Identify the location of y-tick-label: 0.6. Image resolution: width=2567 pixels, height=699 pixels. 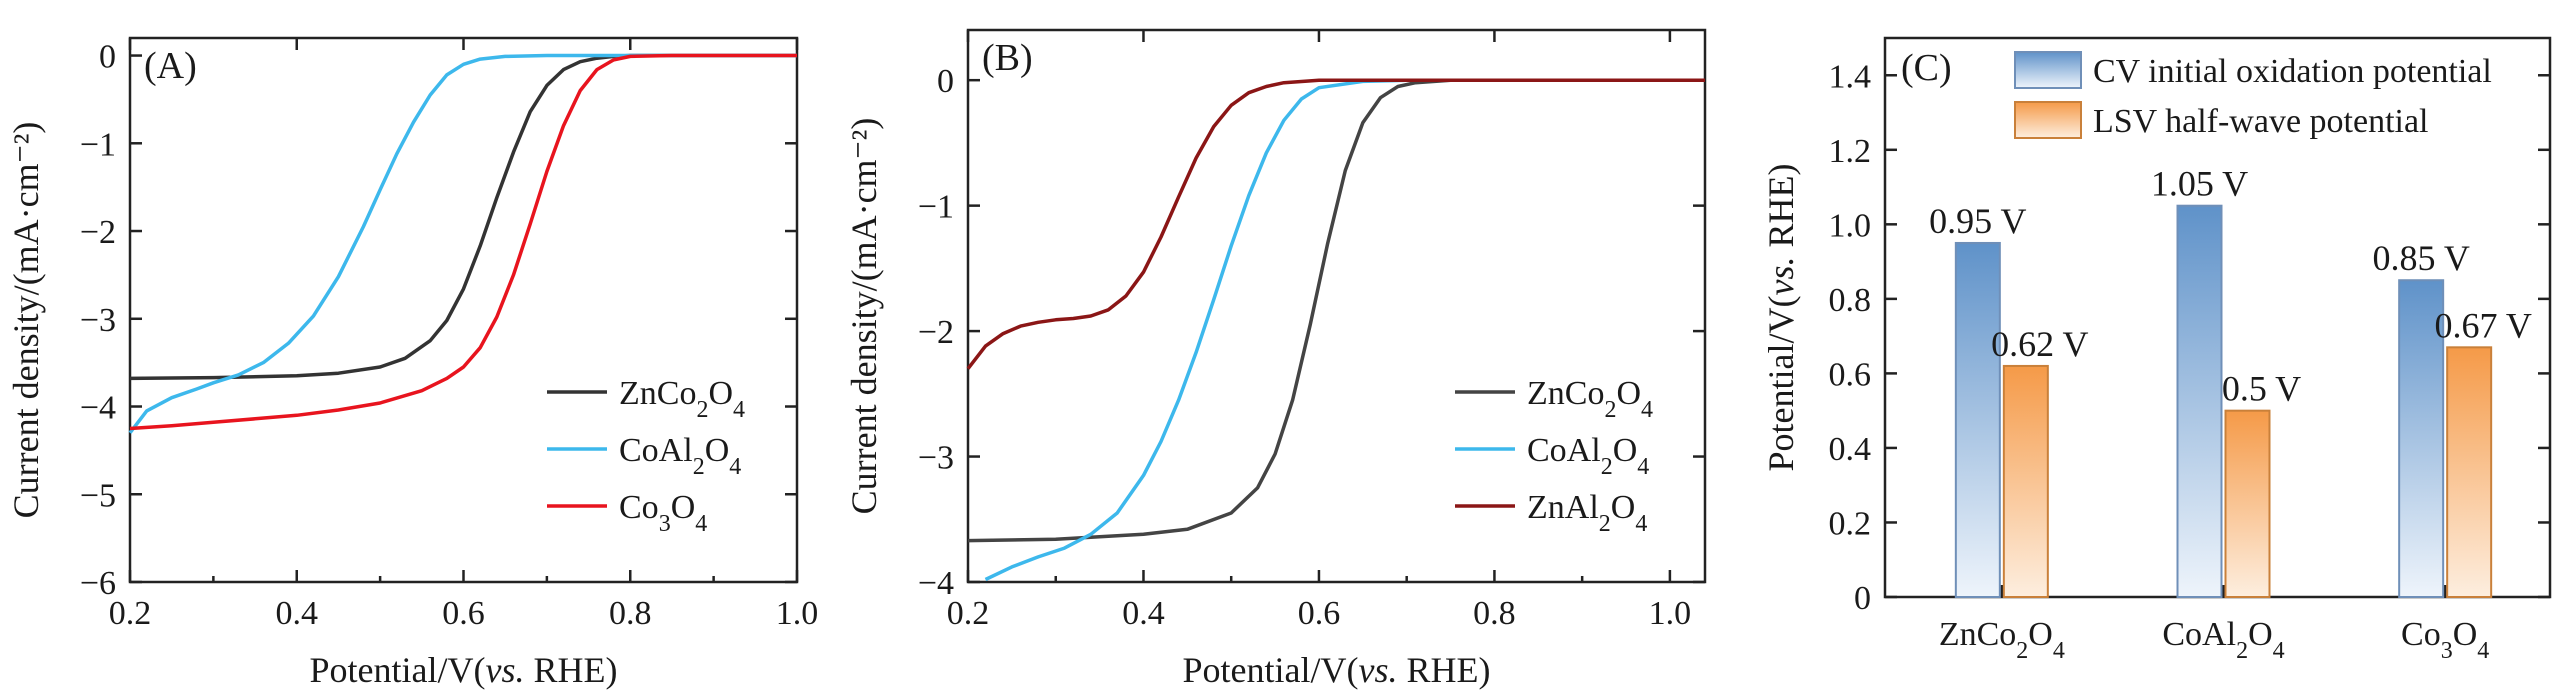
(1850, 374).